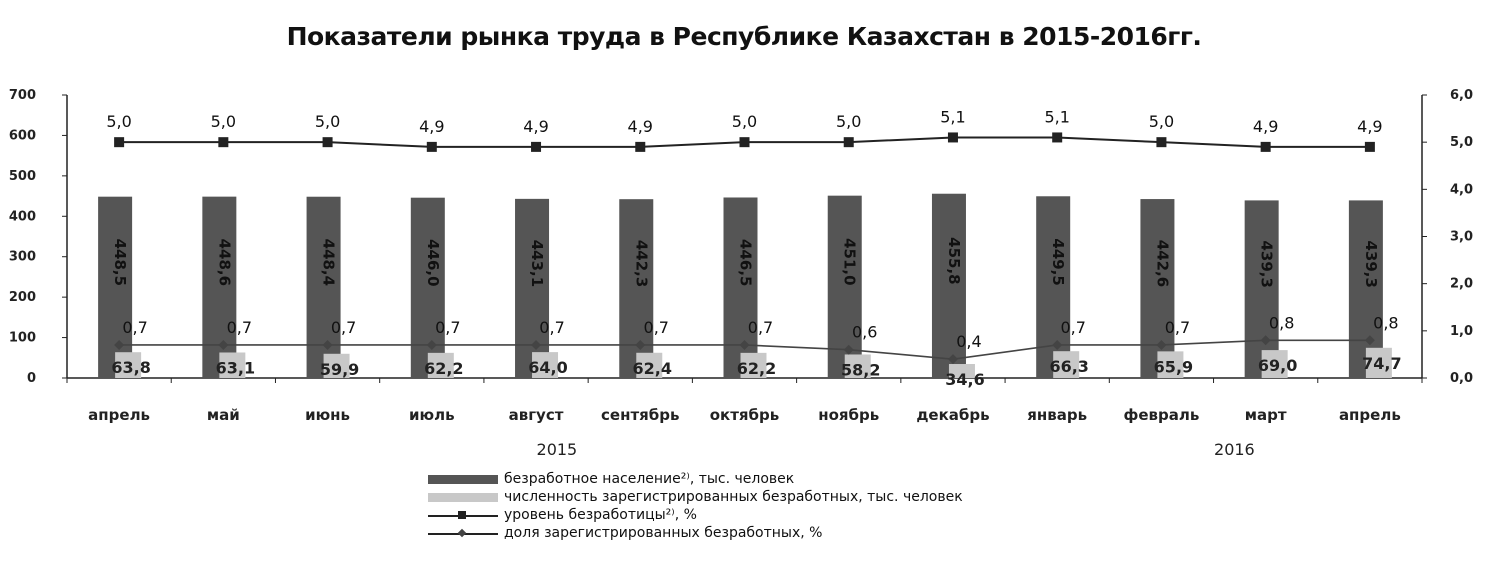  I want to click on bar-registered-label: 63,8, so click(130, 367).